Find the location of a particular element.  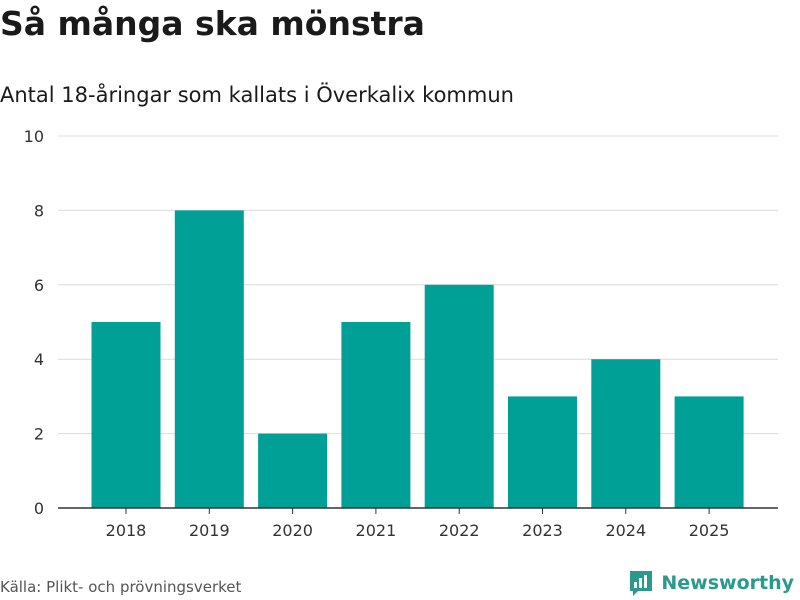

brand-logo: Newsworthy is located at coordinates (711, 583).